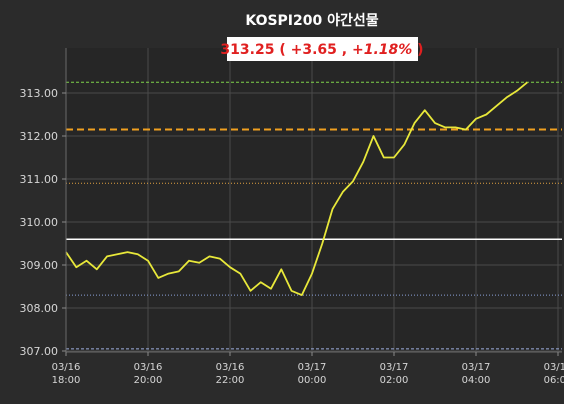 The width and height of the screenshot is (564, 404). I want to click on price-change: +3.65, so click(314, 50).